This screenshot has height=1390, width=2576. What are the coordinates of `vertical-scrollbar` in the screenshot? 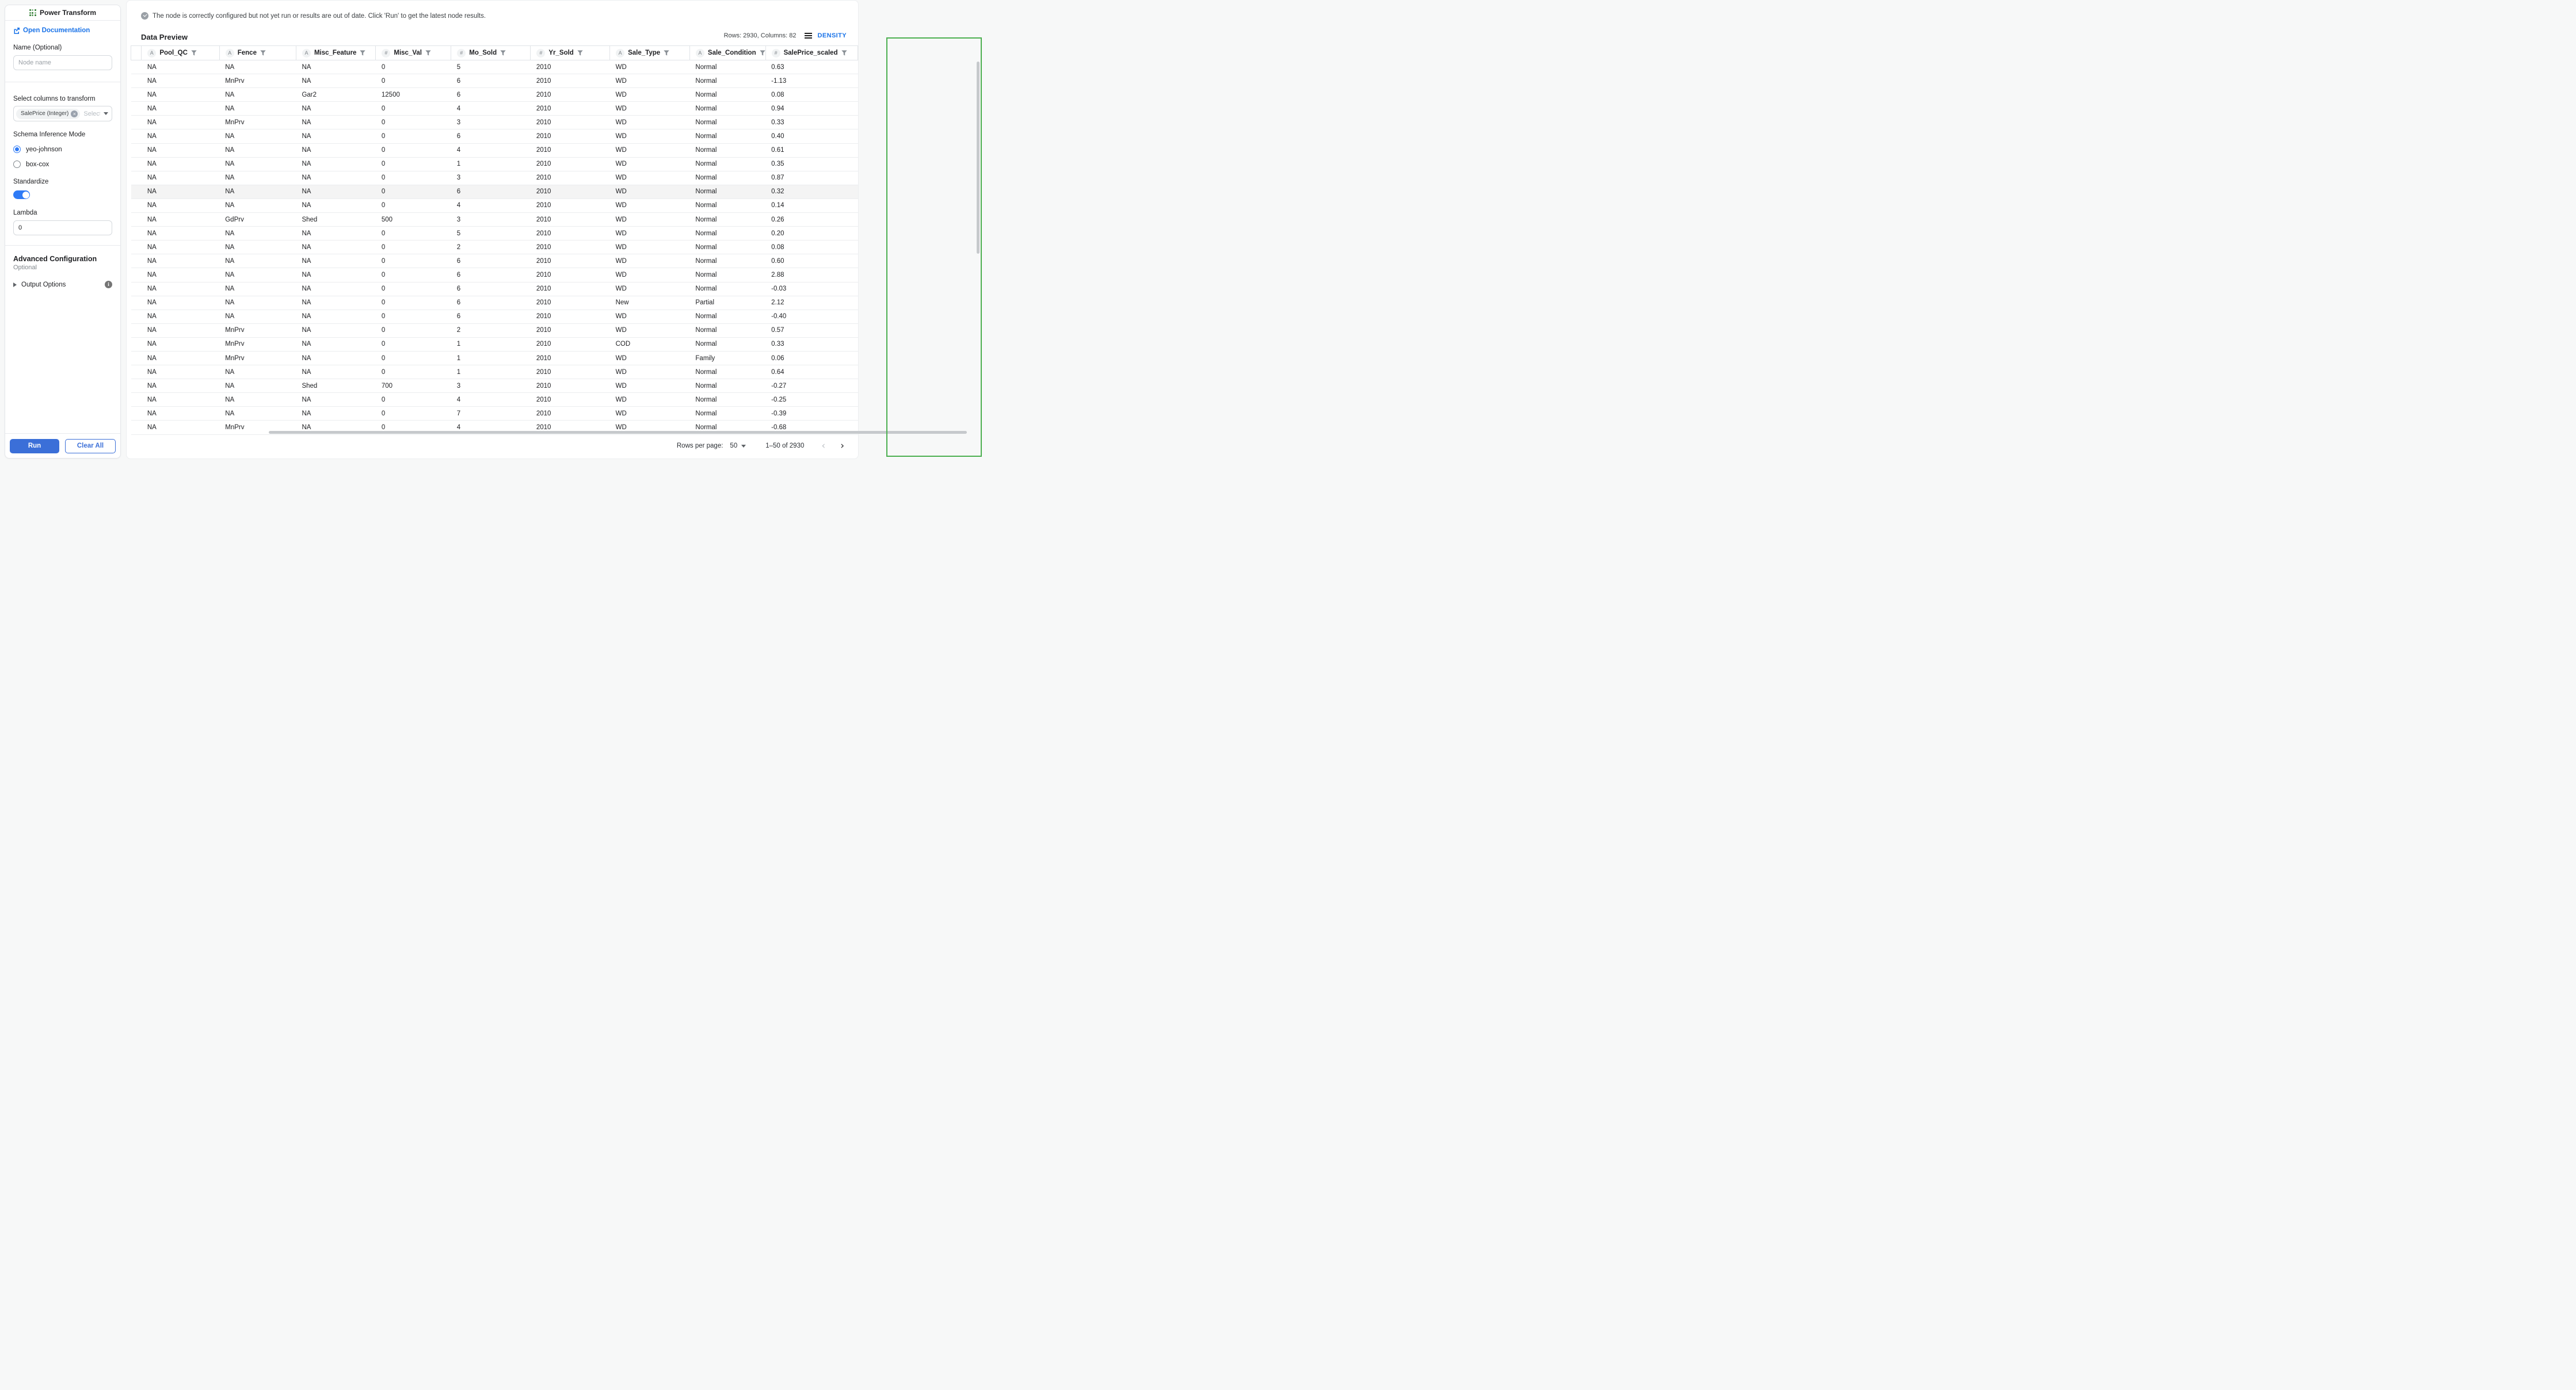 It's located at (978, 158).